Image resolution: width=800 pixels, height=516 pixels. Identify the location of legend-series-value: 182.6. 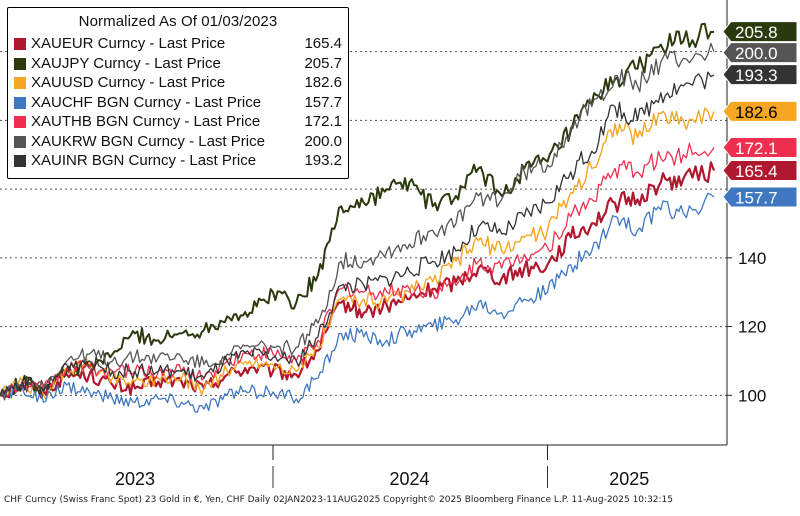
(323, 82).